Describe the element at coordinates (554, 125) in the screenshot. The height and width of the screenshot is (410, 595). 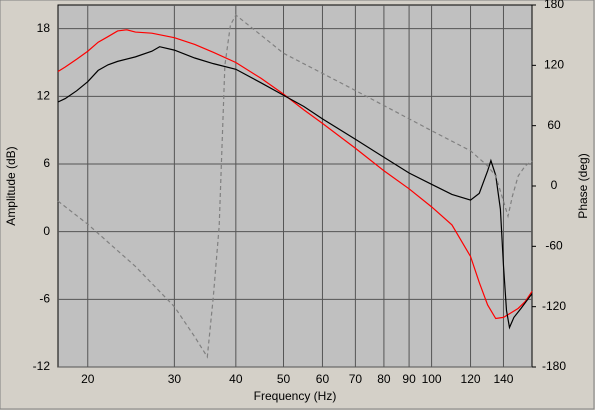
I see `y2-tick-label: 60` at that location.